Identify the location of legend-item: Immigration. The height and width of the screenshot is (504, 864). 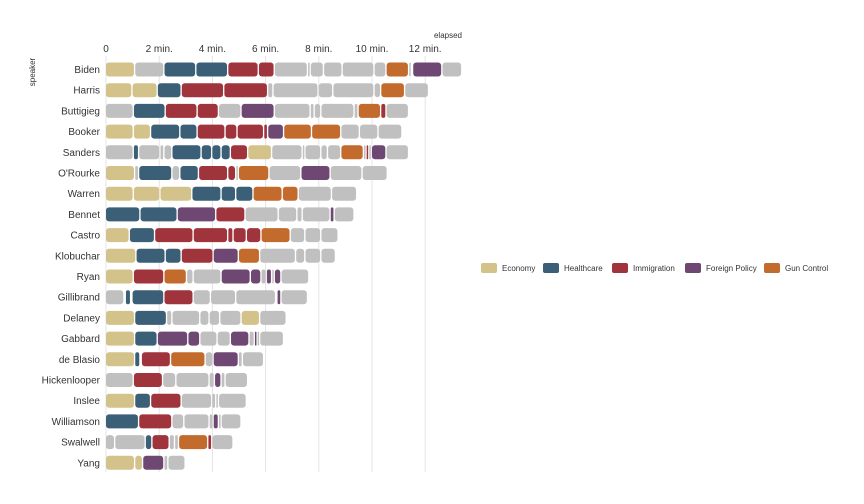
(643, 268).